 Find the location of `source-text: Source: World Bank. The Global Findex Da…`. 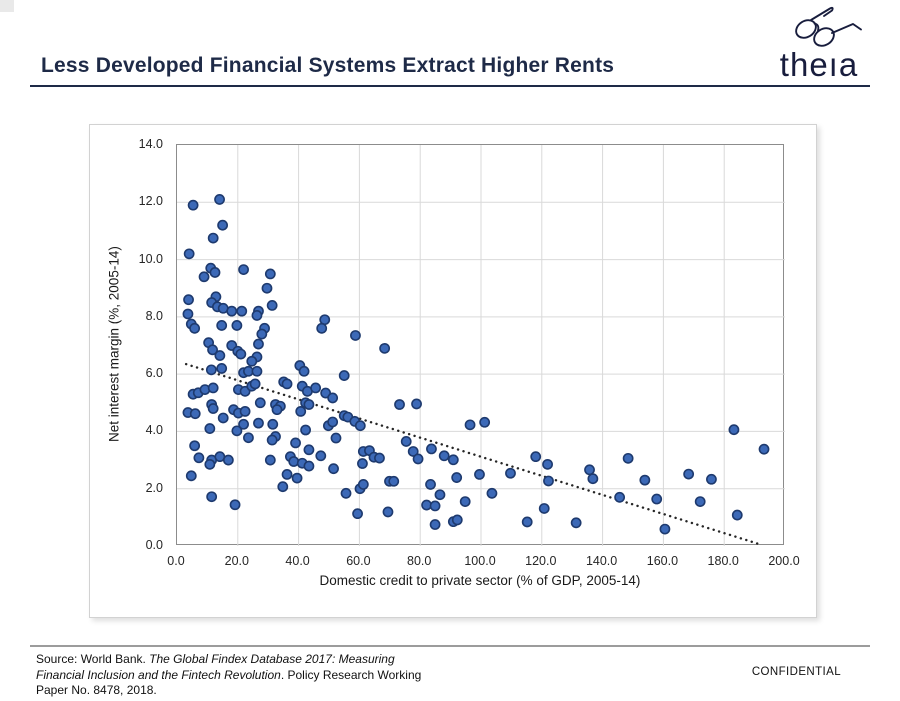

source-text: Source: World Bank. The Global Findex Da… is located at coordinates (271, 675).